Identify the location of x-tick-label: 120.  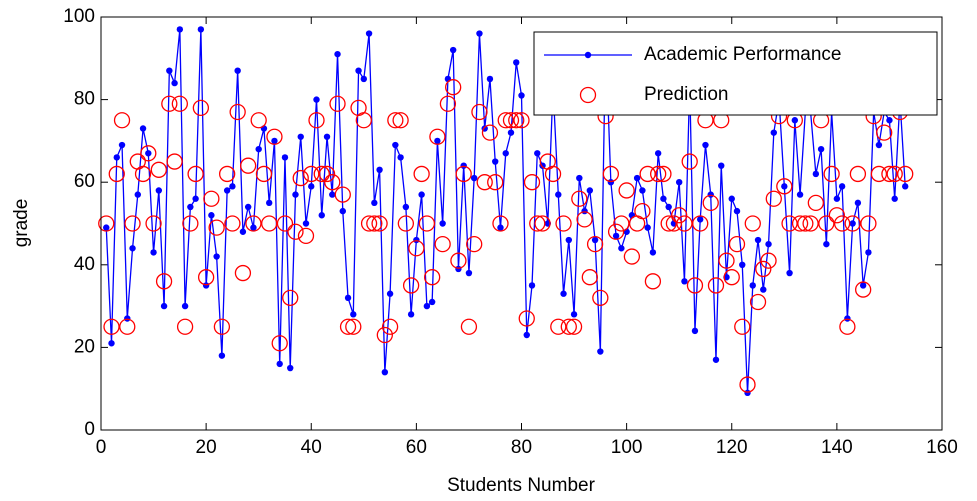
(732, 447).